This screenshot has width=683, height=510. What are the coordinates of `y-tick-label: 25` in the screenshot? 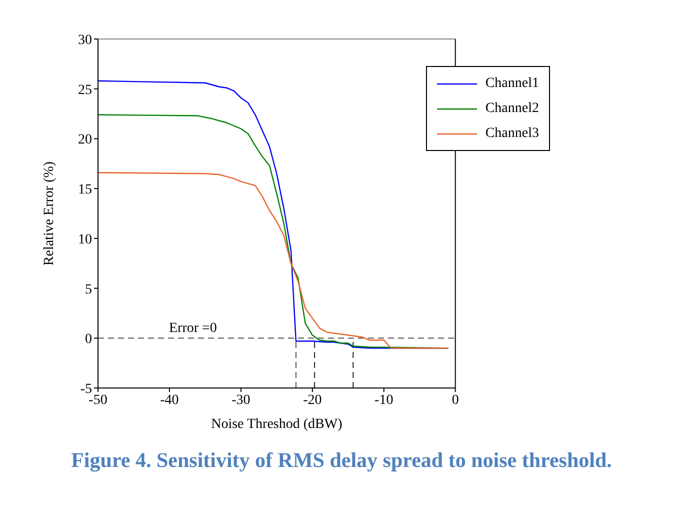 It's located at (85, 90).